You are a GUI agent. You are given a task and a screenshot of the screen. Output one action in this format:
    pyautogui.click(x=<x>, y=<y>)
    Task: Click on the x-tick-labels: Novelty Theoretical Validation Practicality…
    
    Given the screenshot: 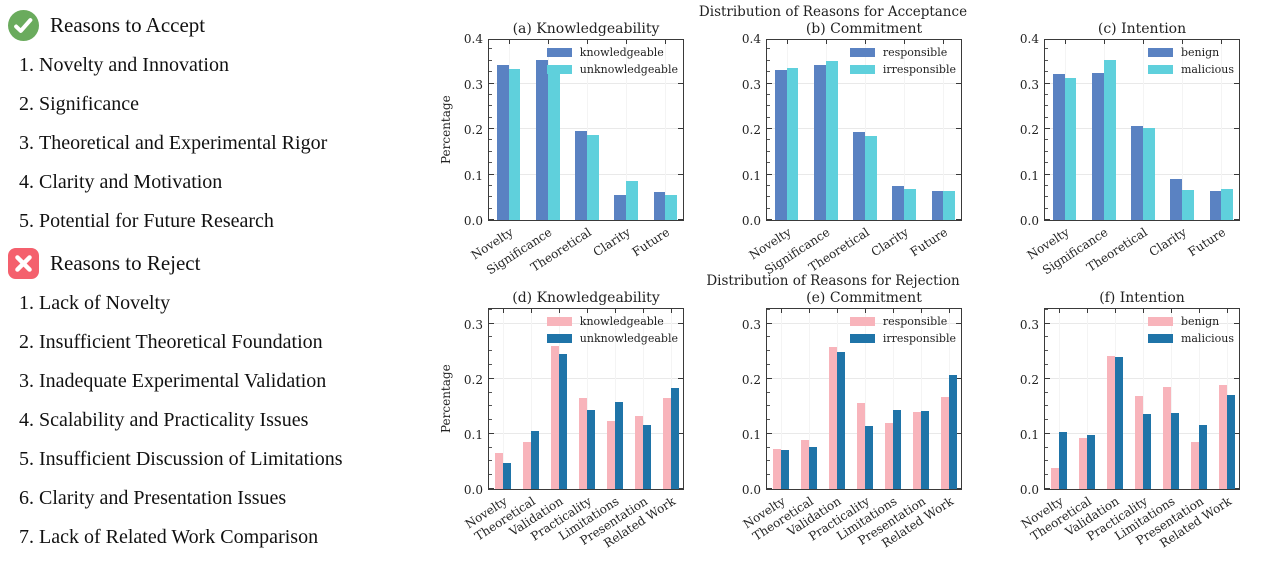 What is the action you would take?
    pyautogui.click(x=851, y=520)
    